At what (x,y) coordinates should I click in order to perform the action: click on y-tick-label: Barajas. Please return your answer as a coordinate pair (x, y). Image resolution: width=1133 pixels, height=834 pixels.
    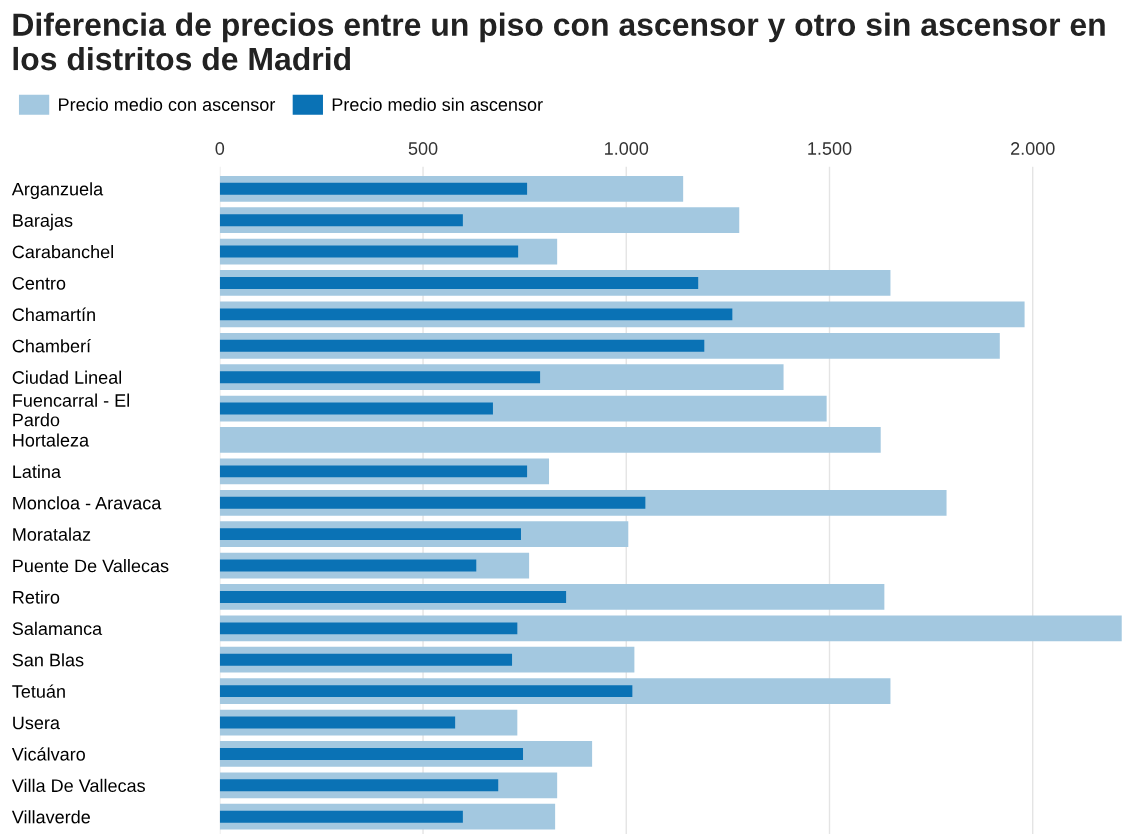
    Looking at the image, I should click on (43, 222).